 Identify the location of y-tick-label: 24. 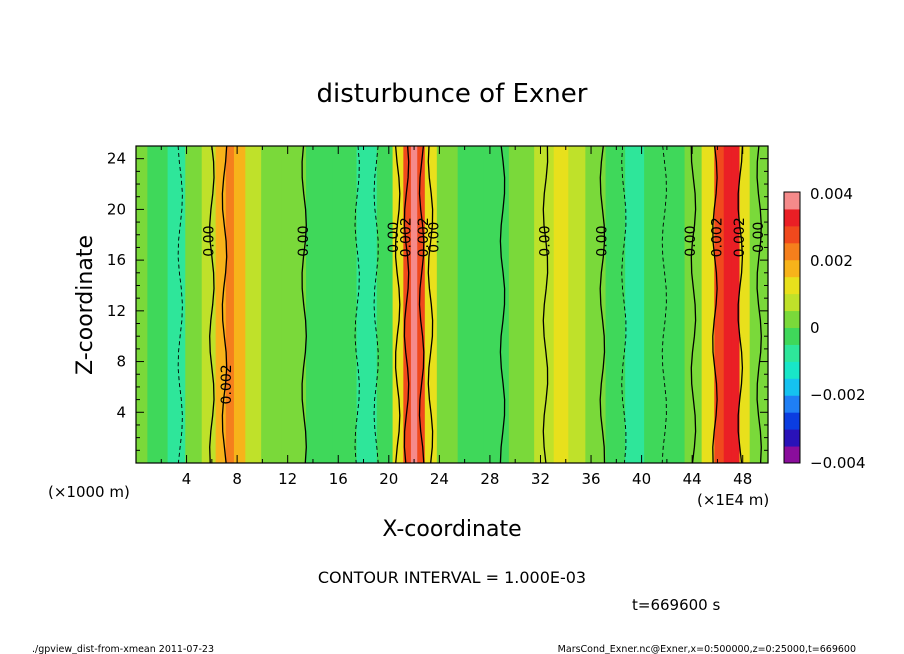
(116, 159).